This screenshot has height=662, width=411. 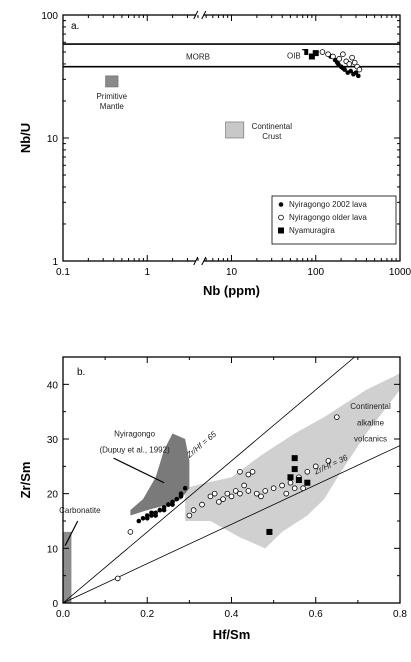 What do you see at coordinates (198, 56) in the screenshot?
I see `annotation-bg-morb` at bounding box center [198, 56].